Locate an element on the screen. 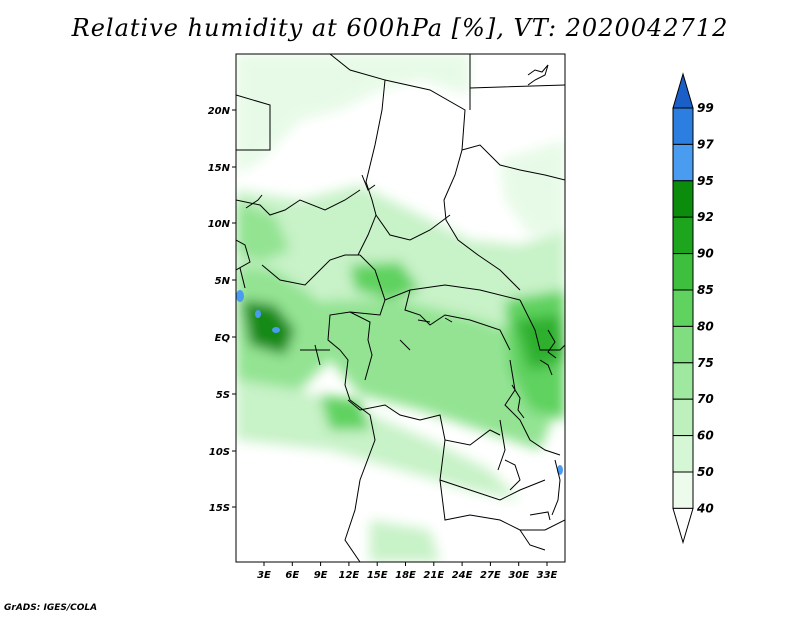  lon-label: 27E is located at coordinates (490, 575).